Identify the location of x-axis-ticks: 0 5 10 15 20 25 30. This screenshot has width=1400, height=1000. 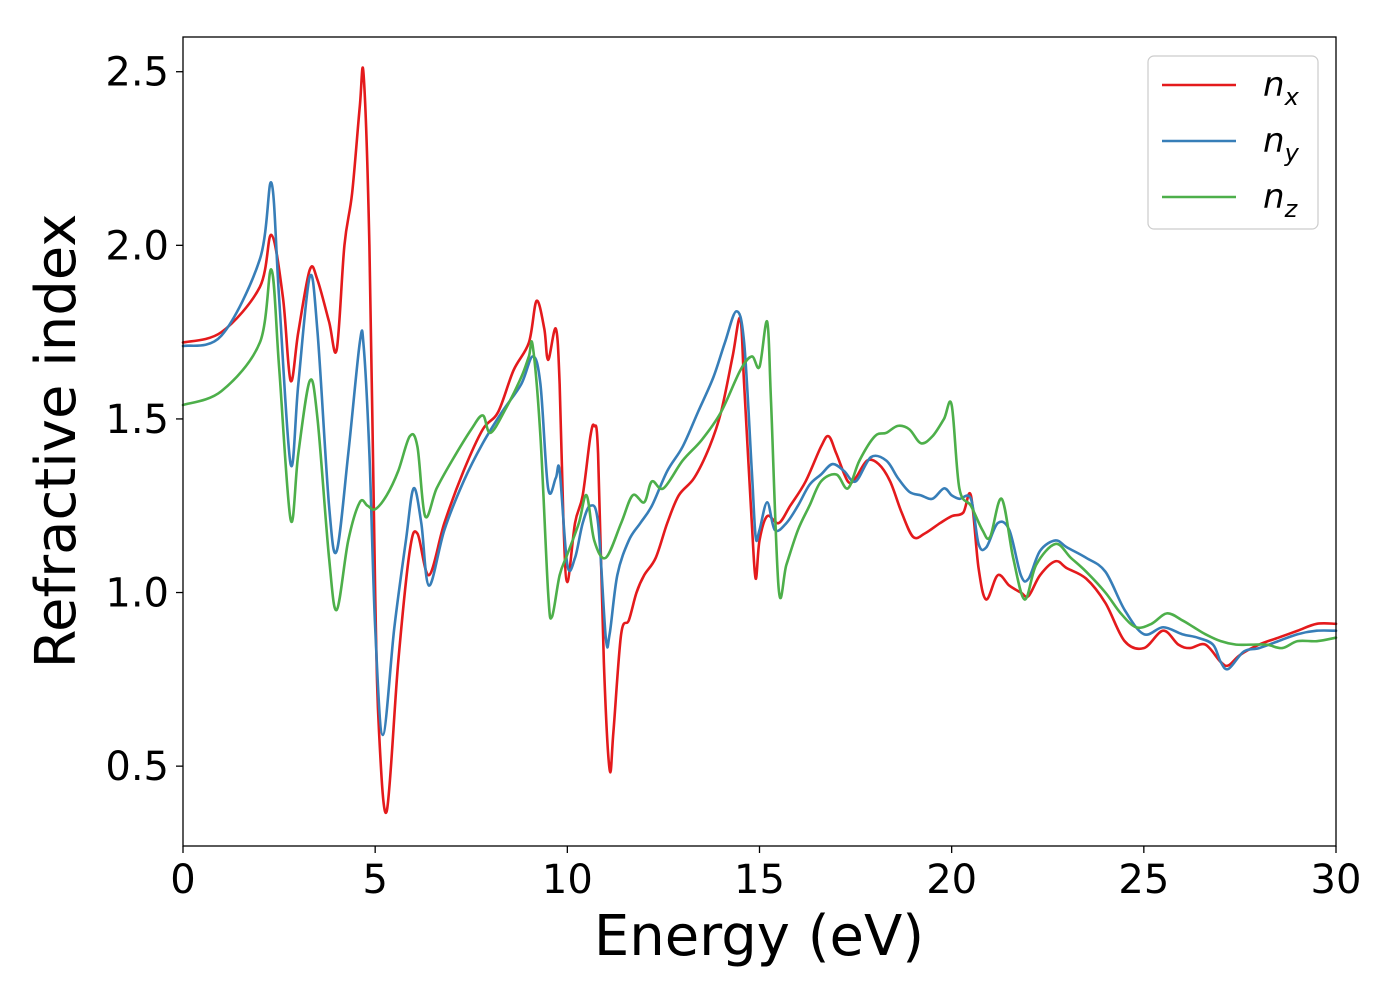
(765, 874).